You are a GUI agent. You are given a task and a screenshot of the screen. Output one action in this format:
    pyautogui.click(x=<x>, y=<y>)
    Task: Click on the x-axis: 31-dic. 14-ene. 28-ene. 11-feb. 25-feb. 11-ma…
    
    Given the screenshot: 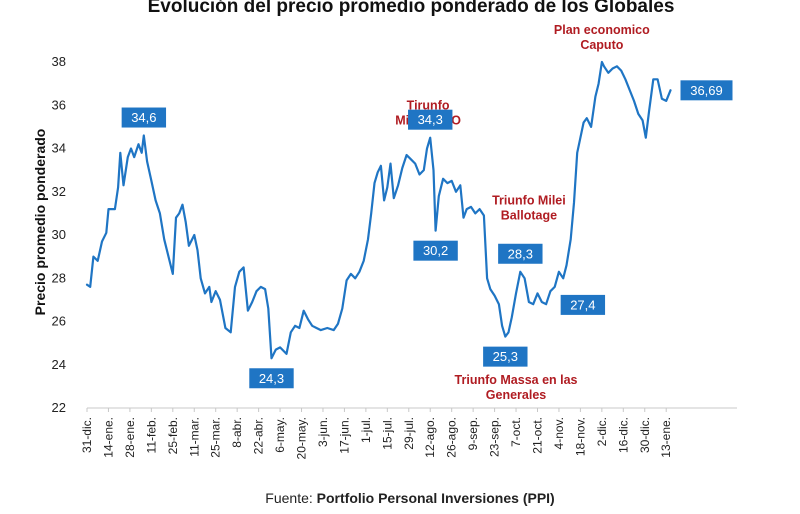 What is the action you would take?
    pyautogui.click(x=408, y=433)
    